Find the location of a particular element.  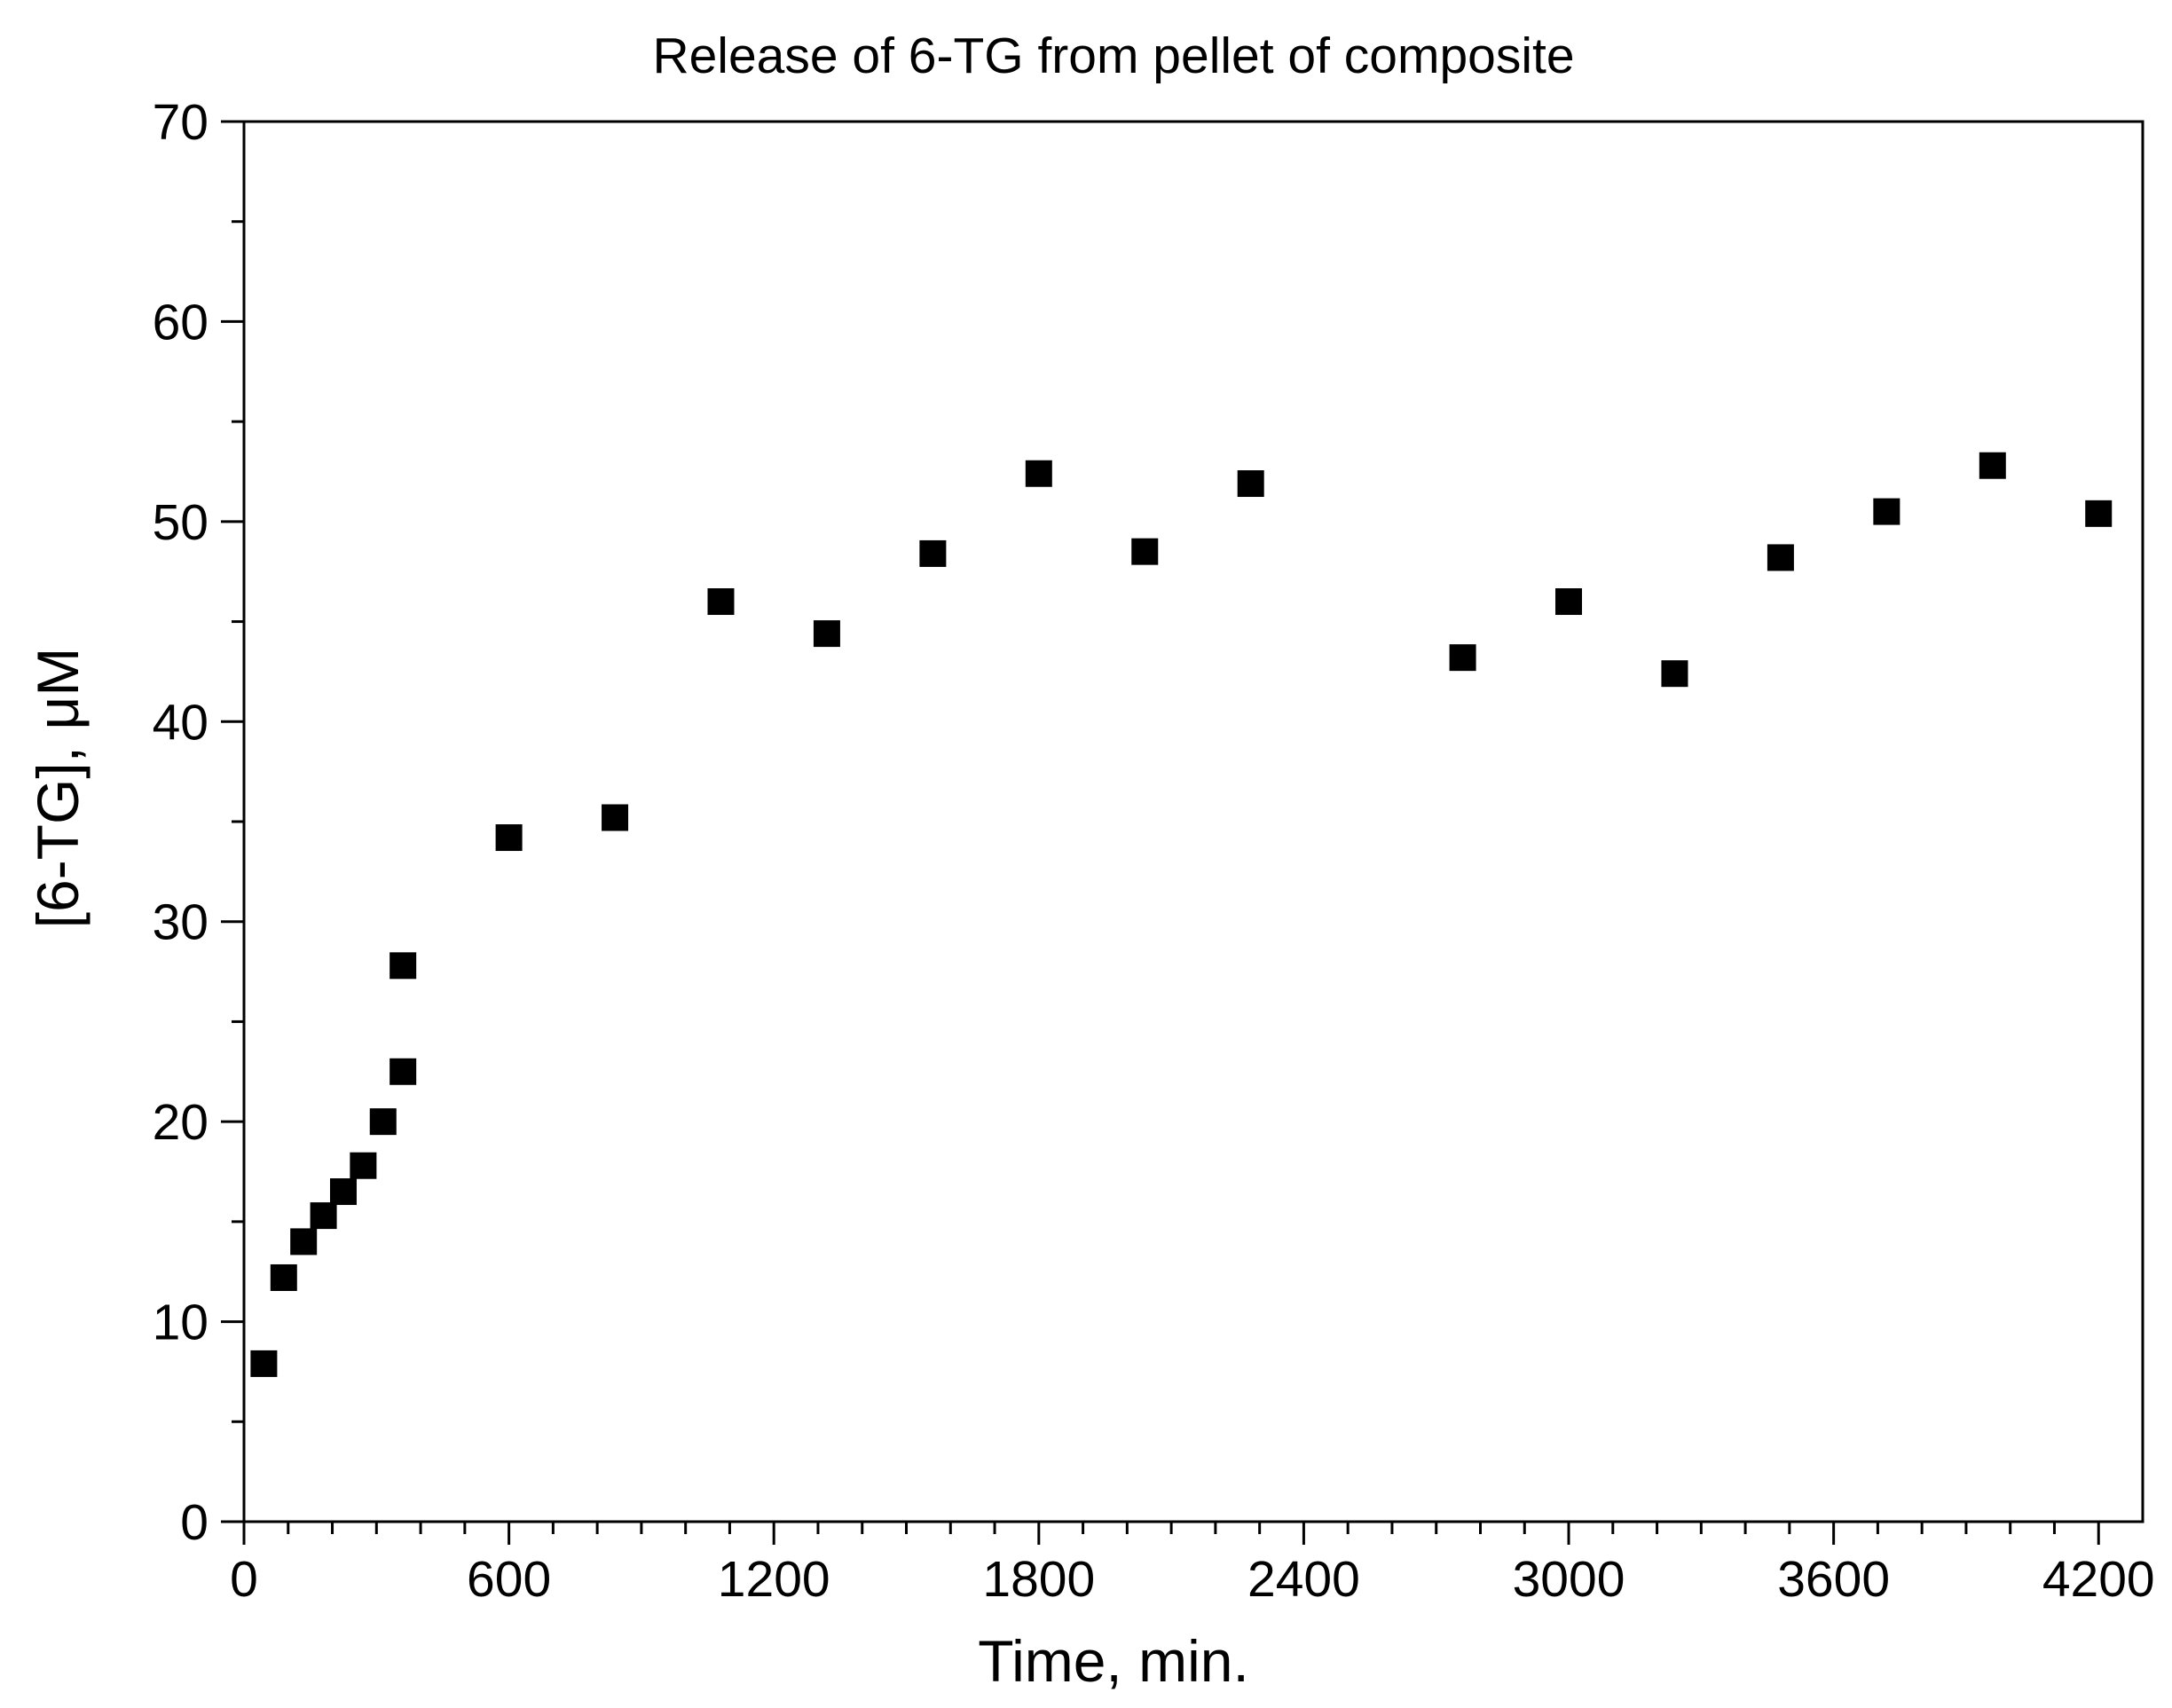

y-axis-label: [6-TG], μM is located at coordinates (57, 788).